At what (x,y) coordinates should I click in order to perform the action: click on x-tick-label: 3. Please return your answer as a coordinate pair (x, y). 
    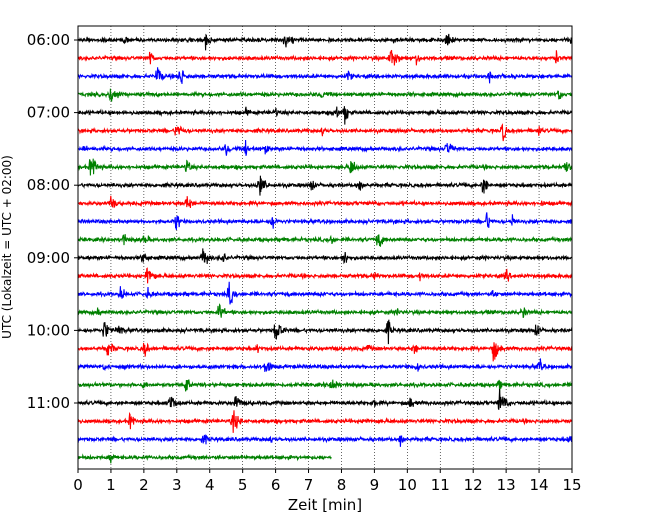
    Looking at the image, I should click on (177, 485).